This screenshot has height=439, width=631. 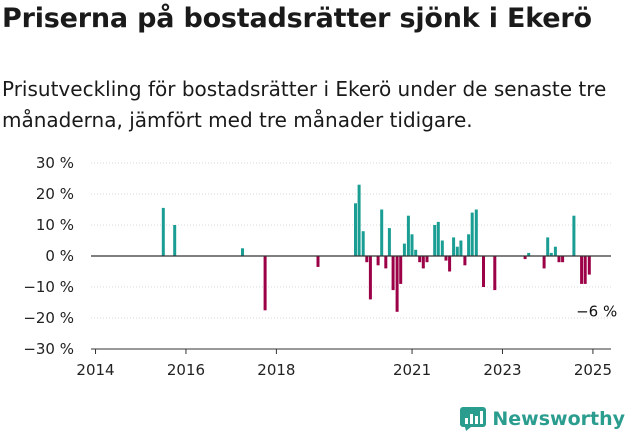 What do you see at coordinates (596, 312) in the screenshot?
I see `last-value-annotation: −6 %` at bounding box center [596, 312].